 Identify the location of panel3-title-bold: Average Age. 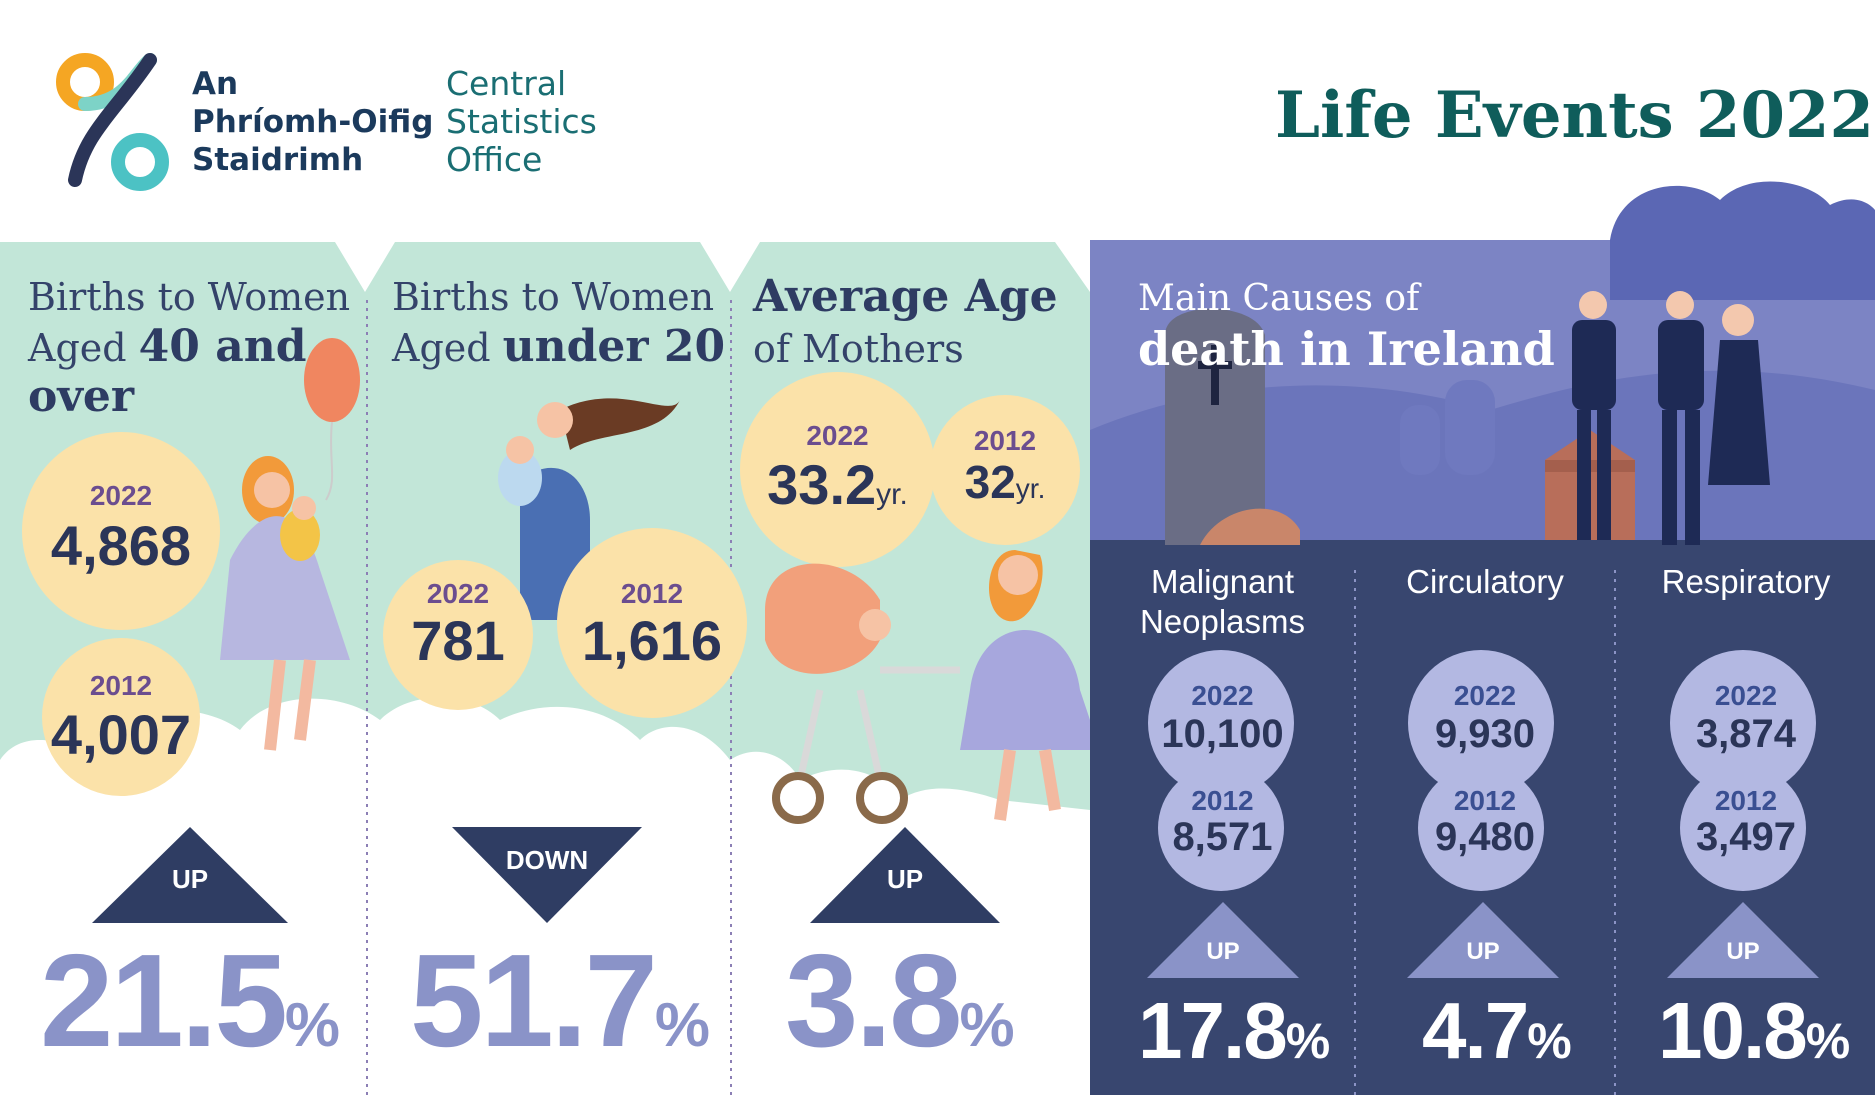
(905, 296).